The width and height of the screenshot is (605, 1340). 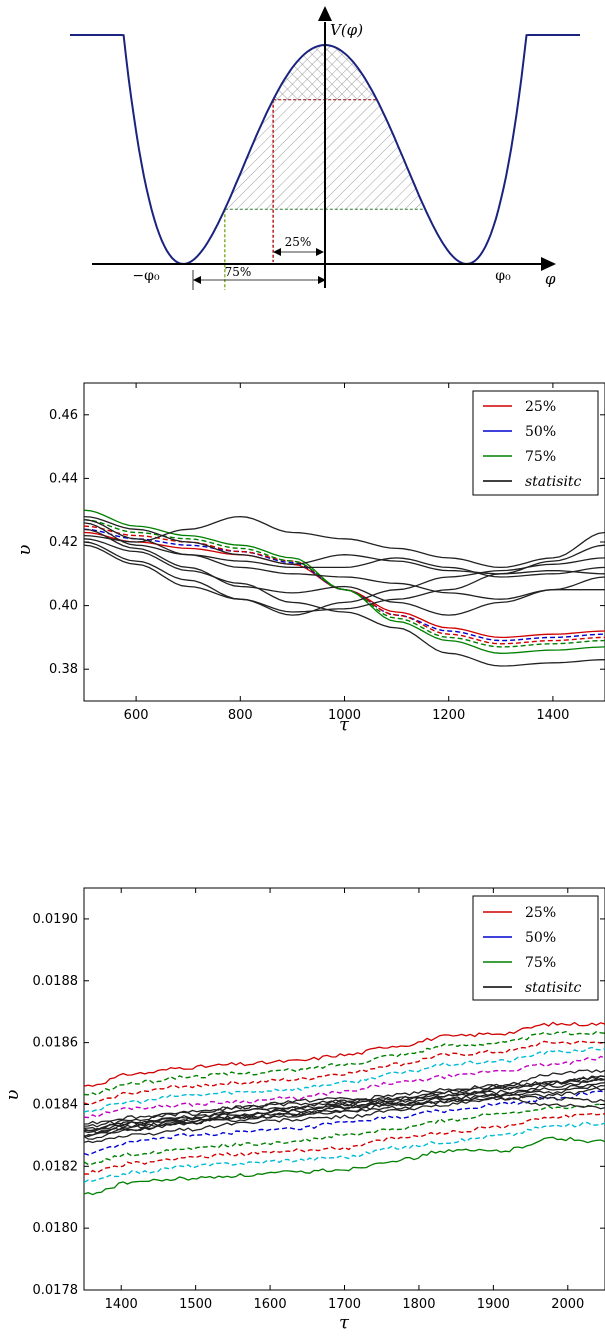 What do you see at coordinates (344, 1322) in the screenshot?
I see `x-axis-label-3: τ` at bounding box center [344, 1322].